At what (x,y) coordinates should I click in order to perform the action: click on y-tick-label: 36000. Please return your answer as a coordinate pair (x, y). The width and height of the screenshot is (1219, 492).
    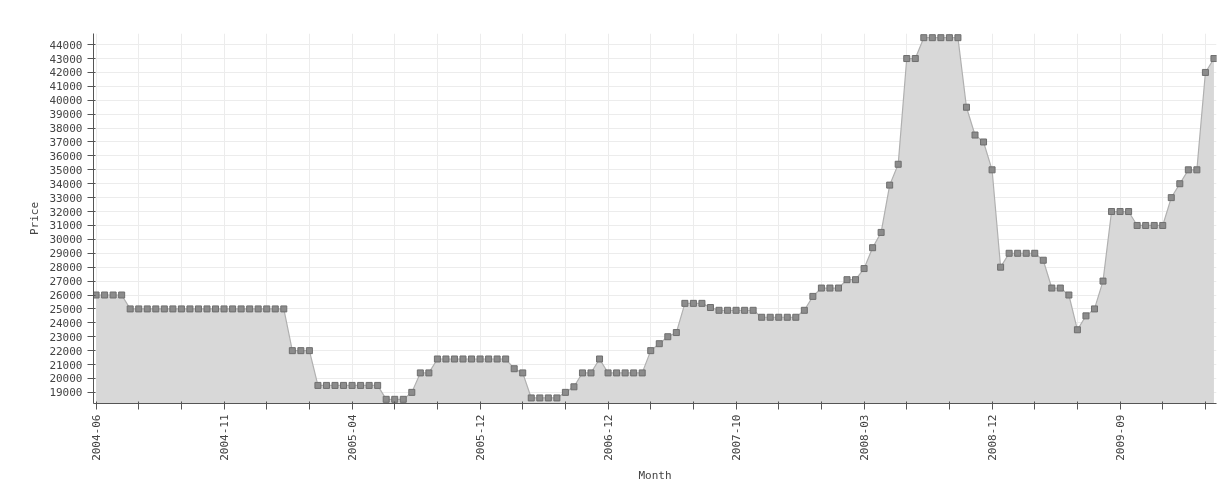
    Looking at the image, I should click on (66, 156).